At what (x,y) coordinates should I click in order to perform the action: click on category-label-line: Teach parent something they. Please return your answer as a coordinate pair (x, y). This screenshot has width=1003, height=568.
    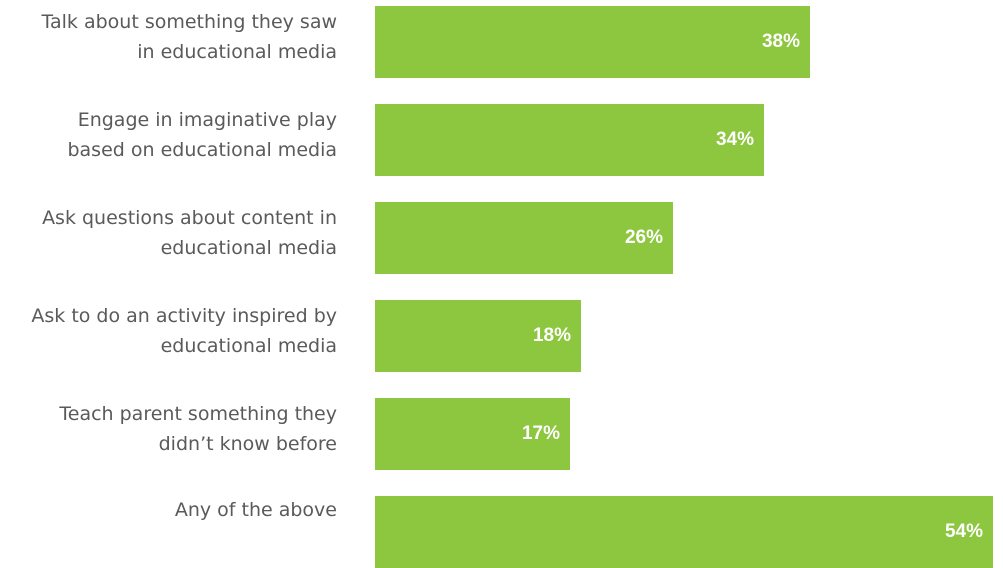
    Looking at the image, I should click on (198, 414).